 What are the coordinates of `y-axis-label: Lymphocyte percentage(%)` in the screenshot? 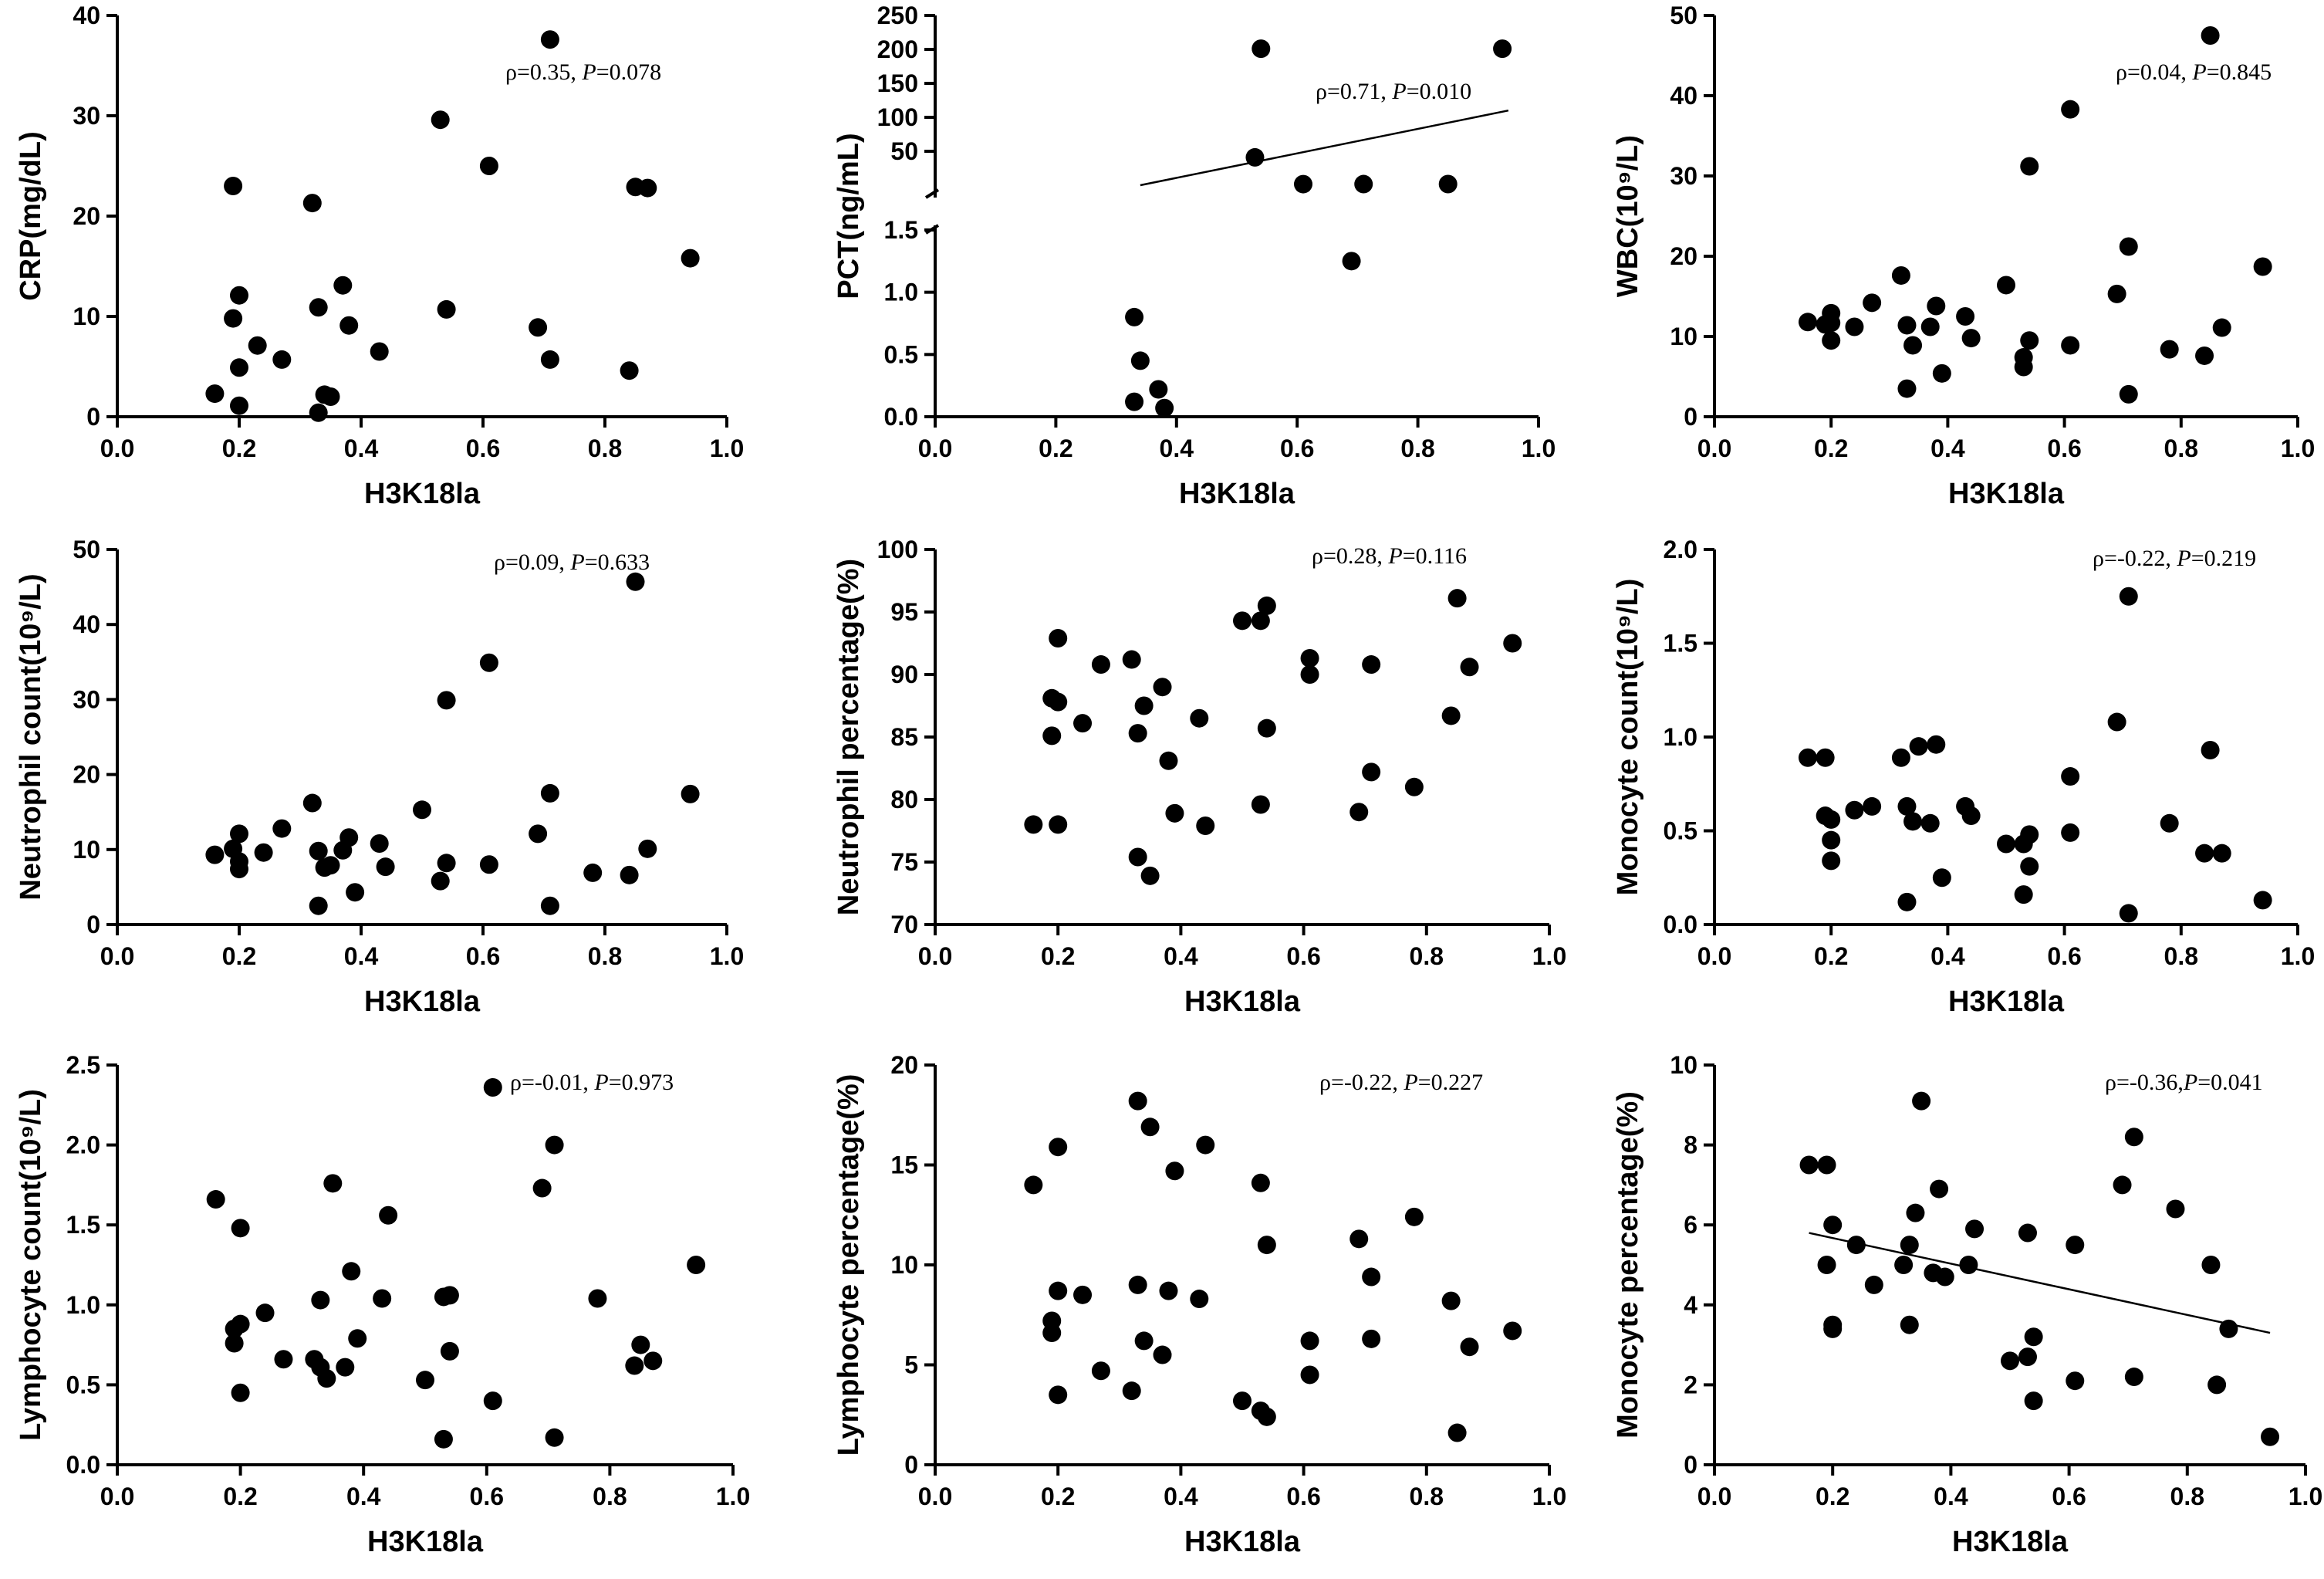 It's located at (849, 1265).